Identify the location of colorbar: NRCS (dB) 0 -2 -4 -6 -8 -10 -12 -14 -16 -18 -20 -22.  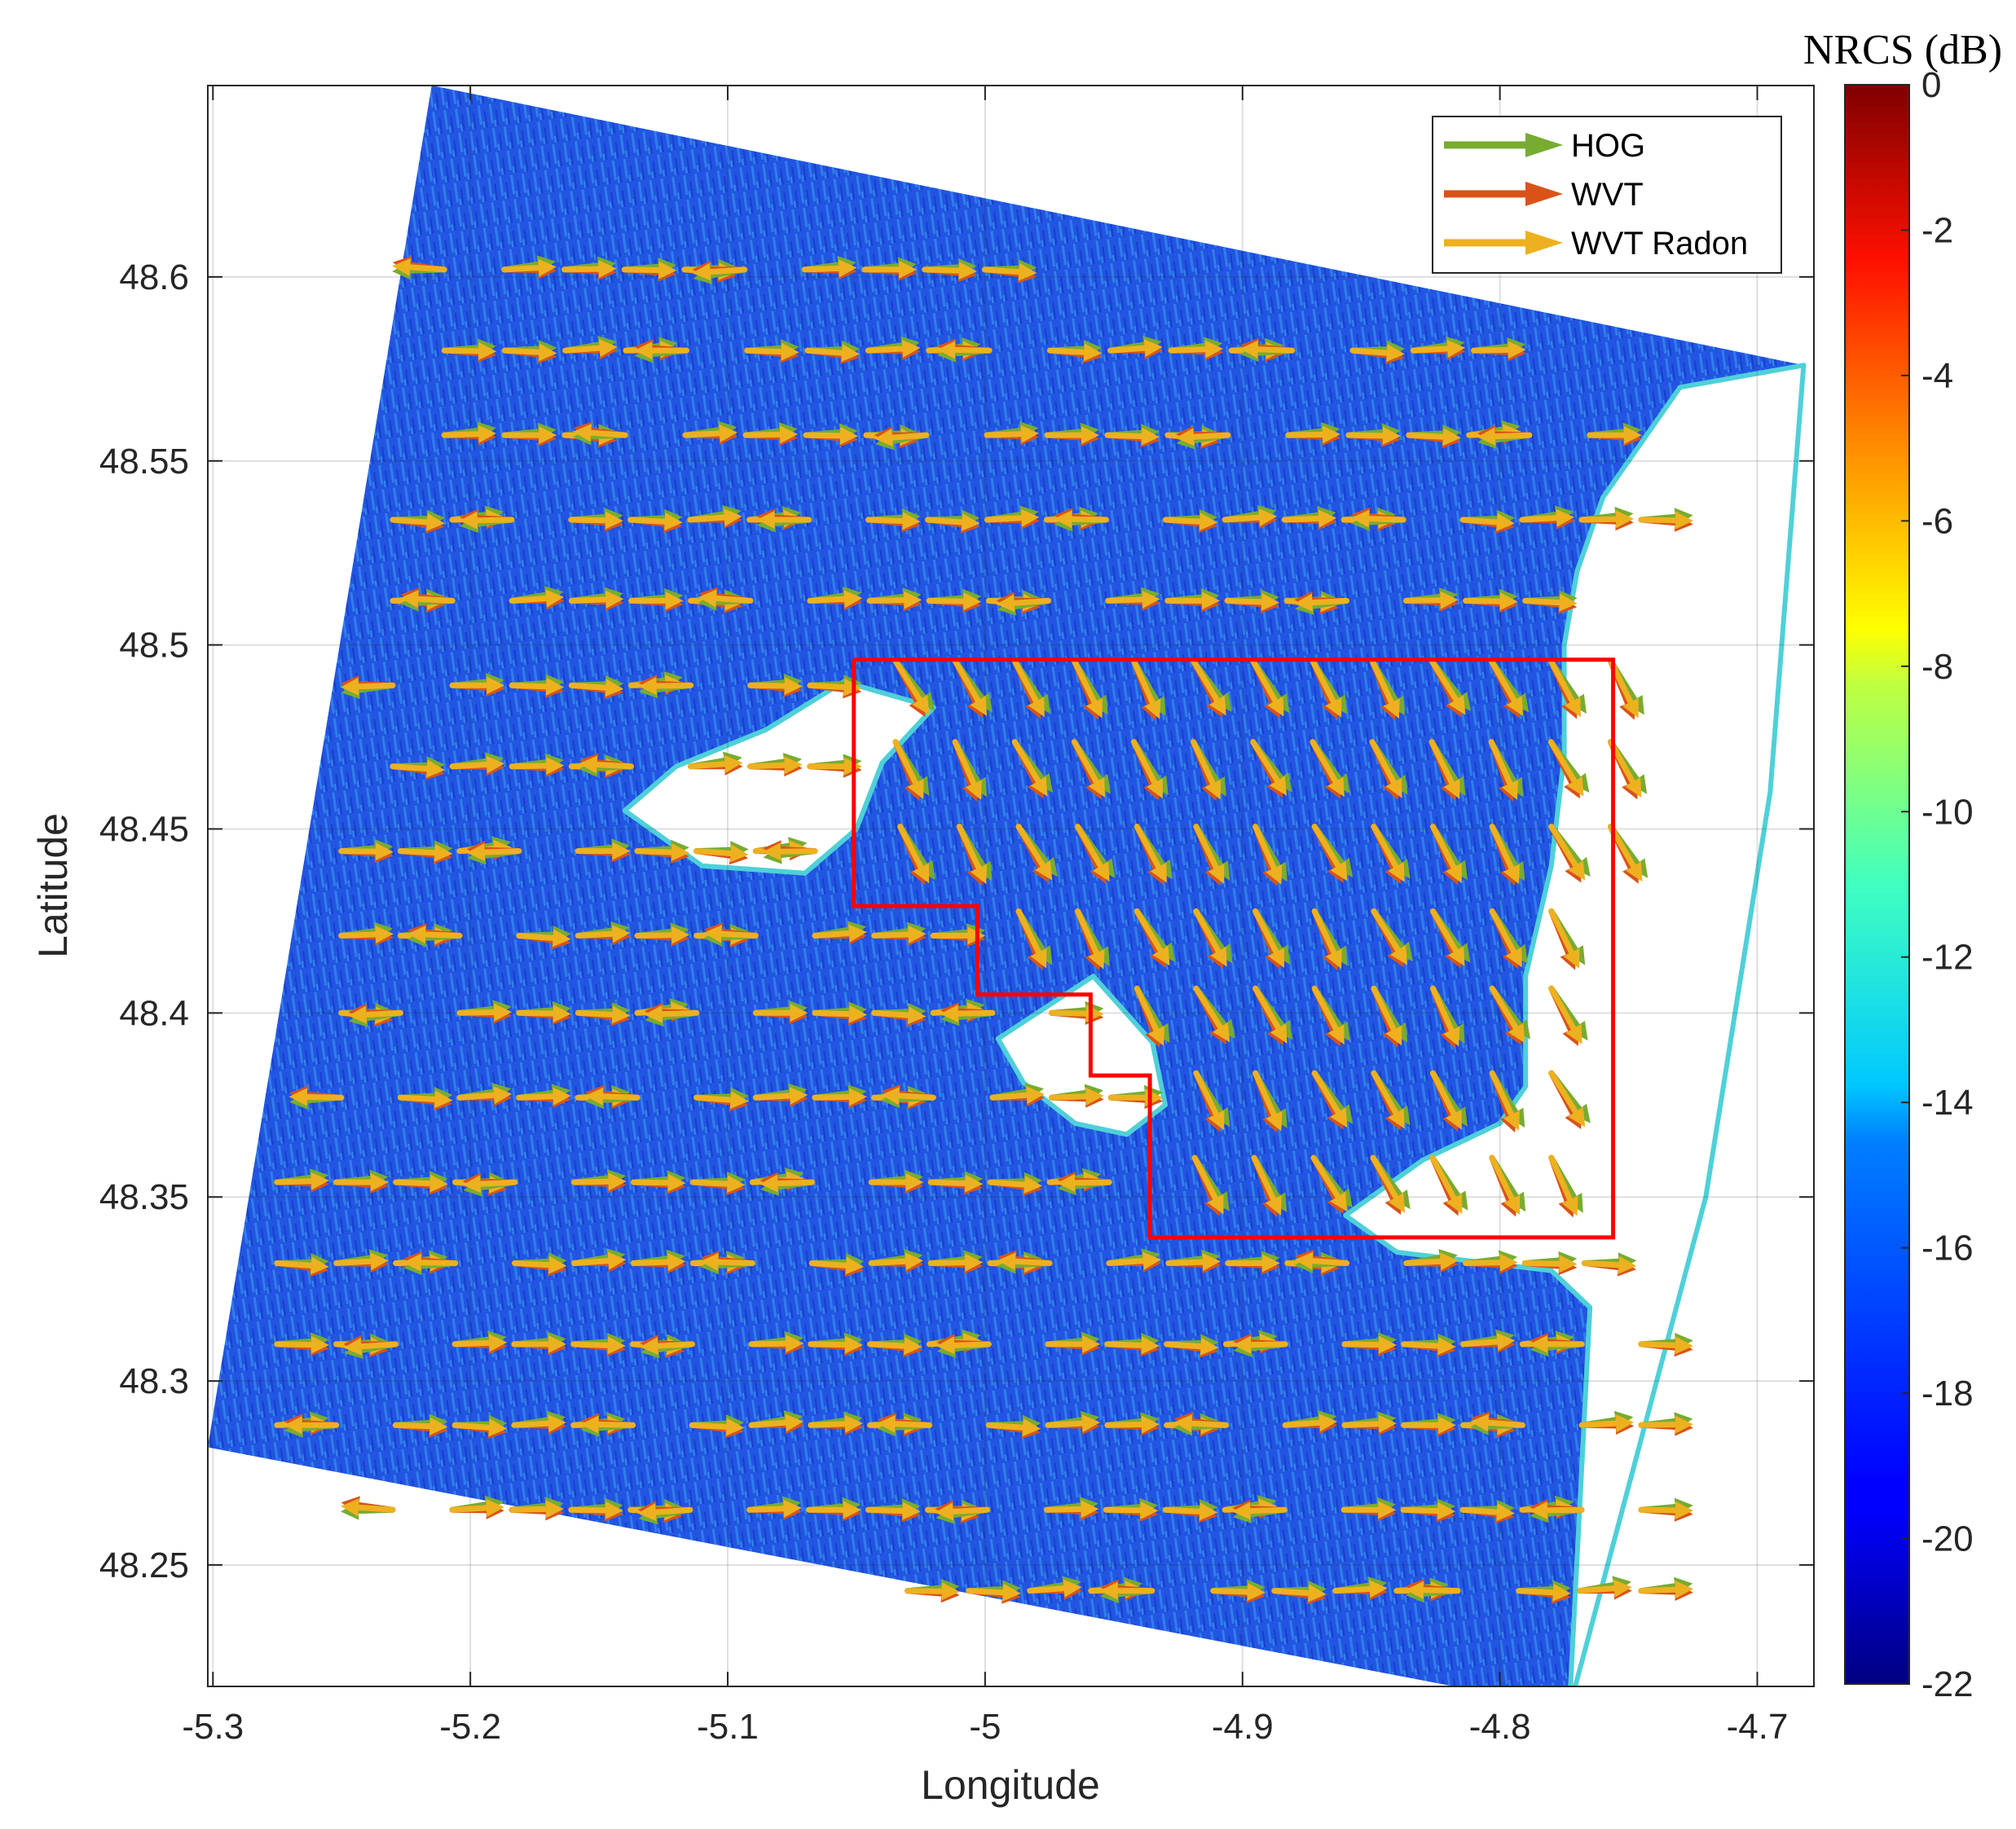
(1903, 865).